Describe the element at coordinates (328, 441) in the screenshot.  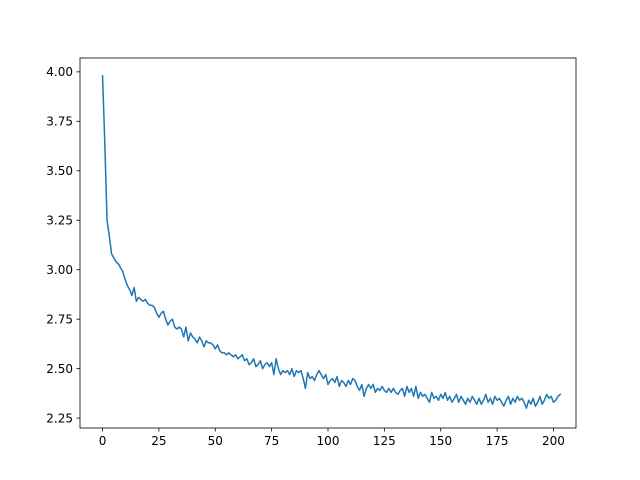
I see `x-tick-label: 100` at that location.